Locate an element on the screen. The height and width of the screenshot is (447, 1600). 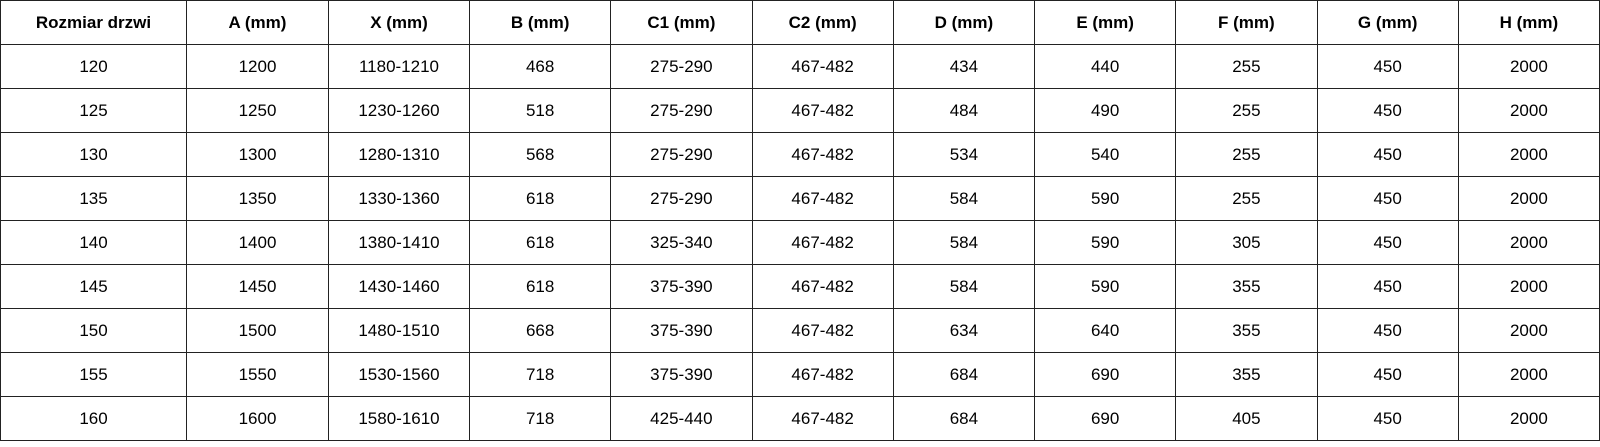
table-cell: 684 is located at coordinates (964, 374).